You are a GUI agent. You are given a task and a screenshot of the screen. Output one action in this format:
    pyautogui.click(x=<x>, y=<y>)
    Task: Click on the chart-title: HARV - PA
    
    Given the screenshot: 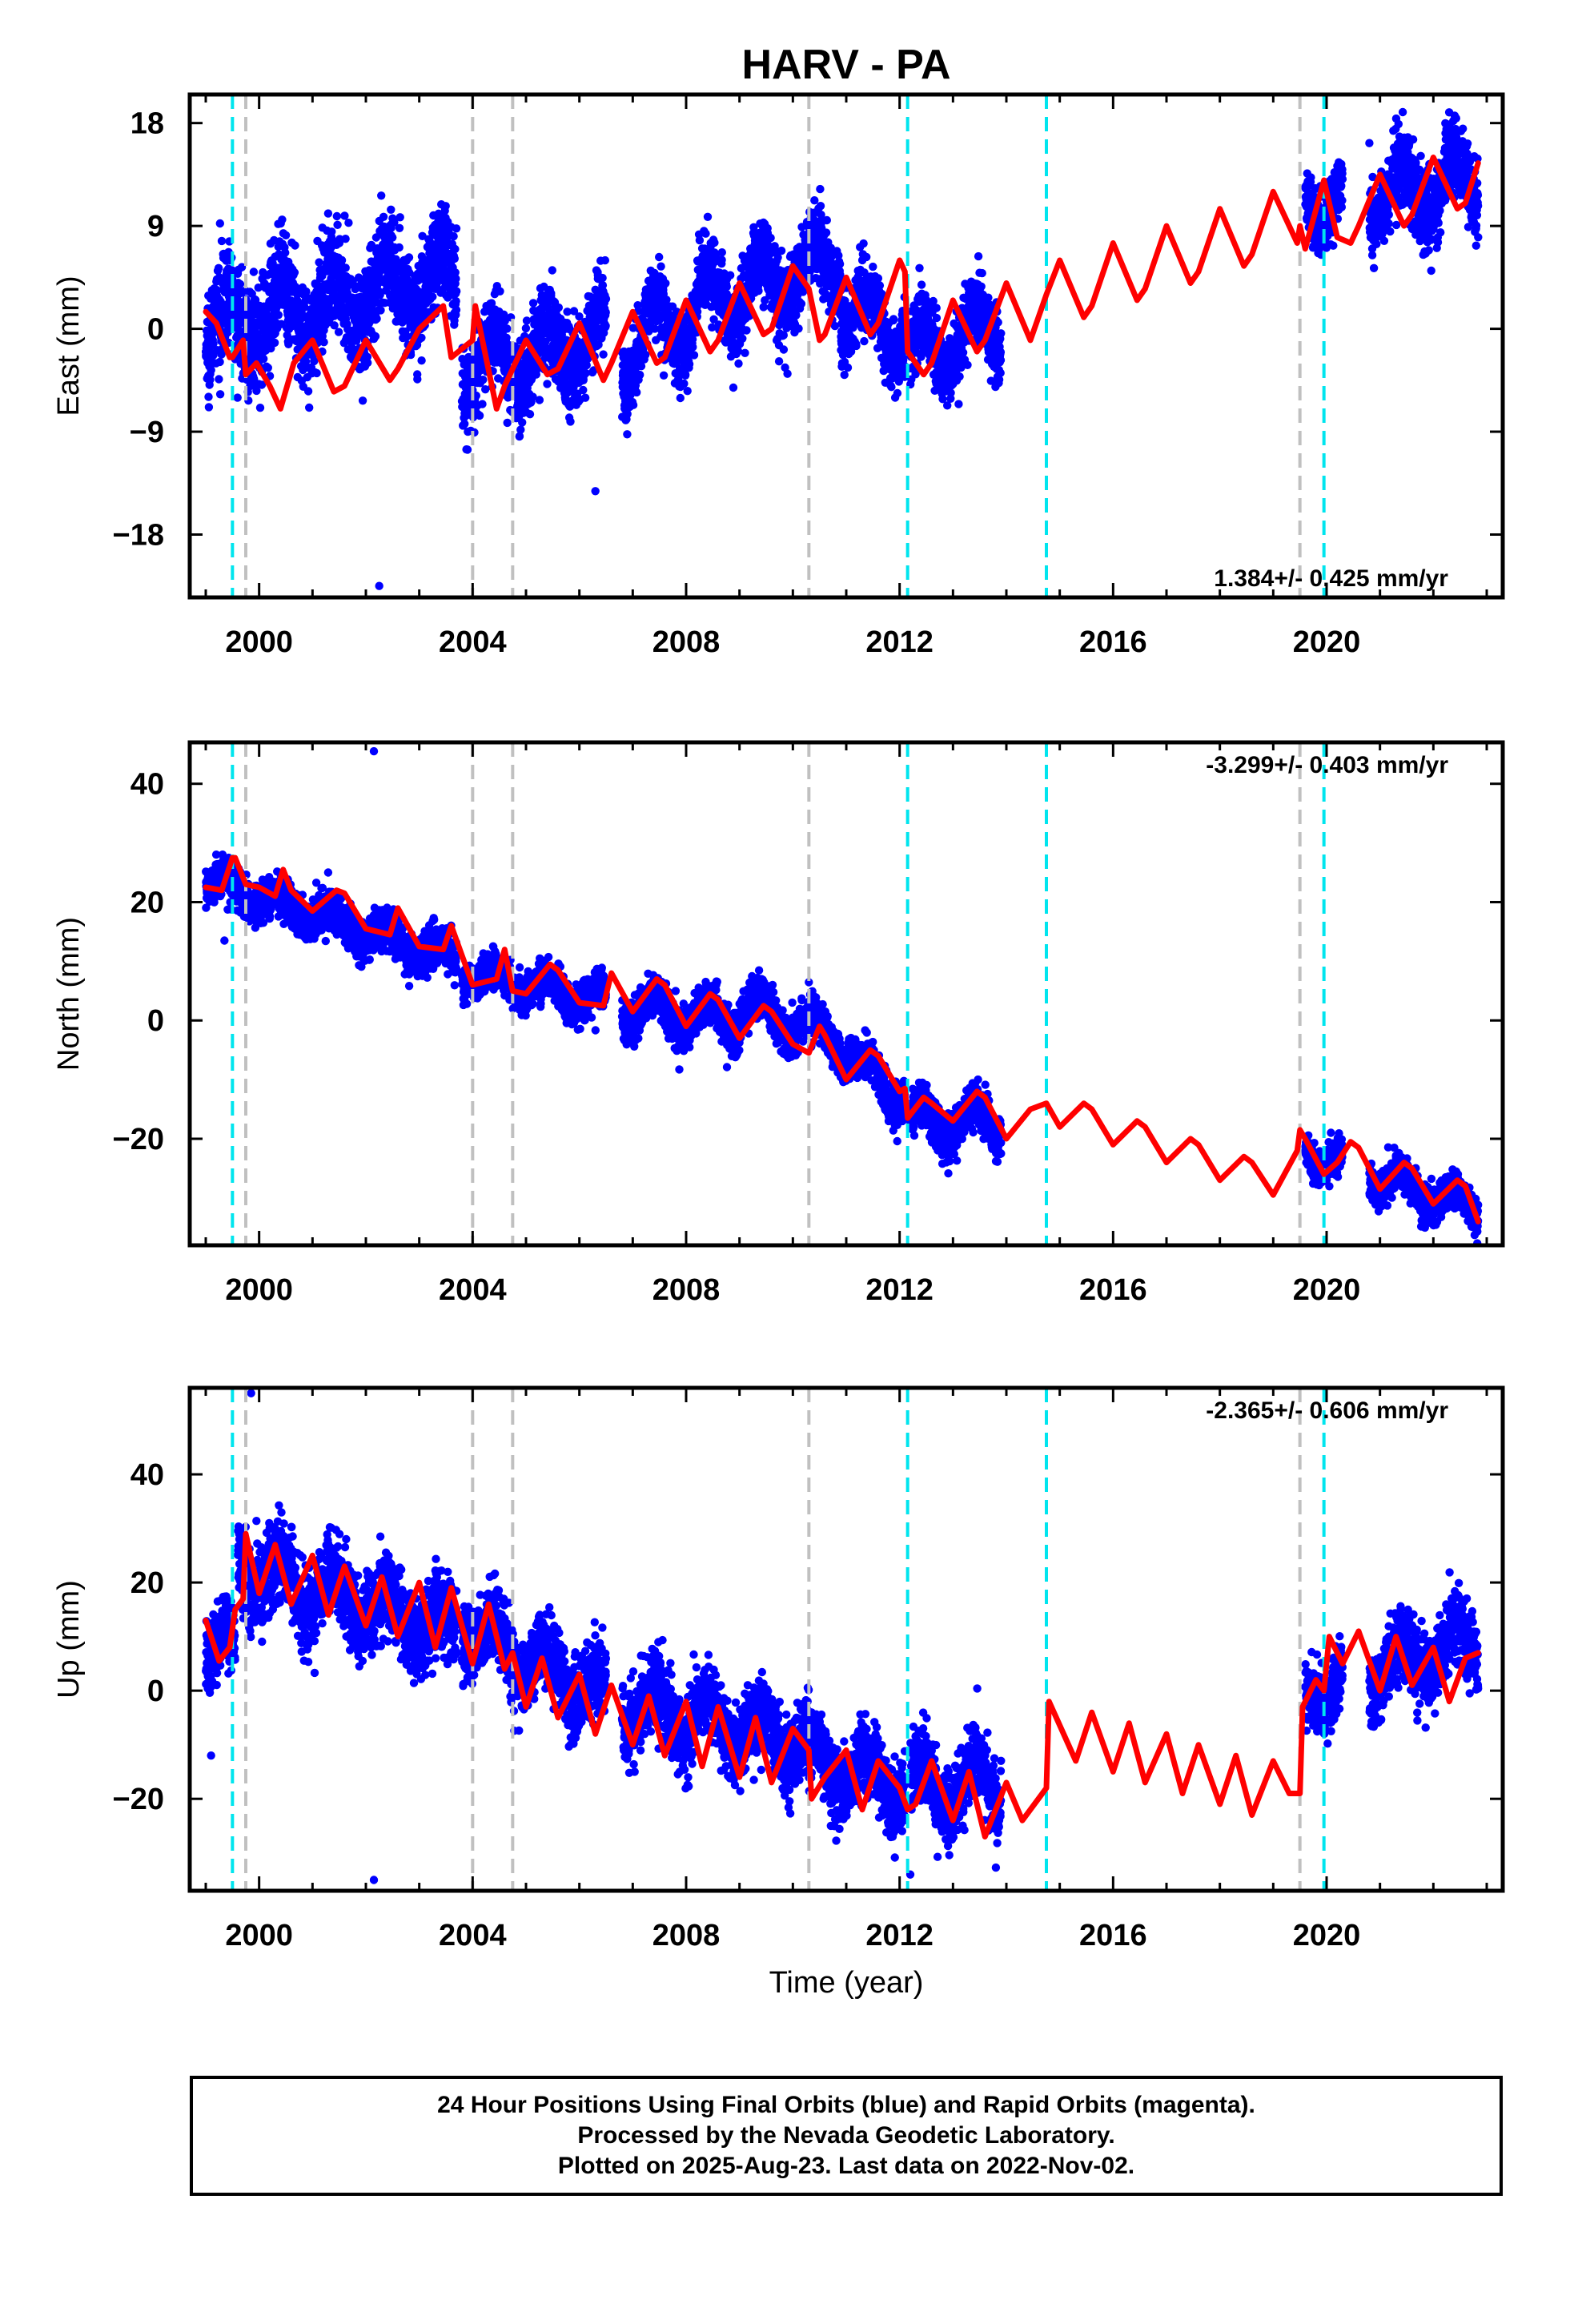 What is the action you would take?
    pyautogui.click(x=847, y=65)
    